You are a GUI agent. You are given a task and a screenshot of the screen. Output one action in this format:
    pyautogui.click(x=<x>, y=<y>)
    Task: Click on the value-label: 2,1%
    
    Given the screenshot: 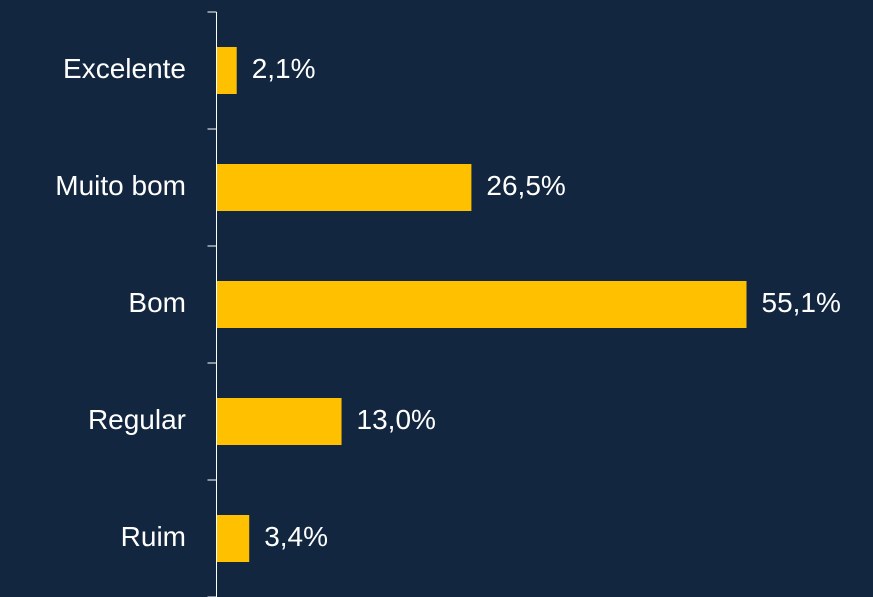 What is the action you would take?
    pyautogui.click(x=284, y=68)
    